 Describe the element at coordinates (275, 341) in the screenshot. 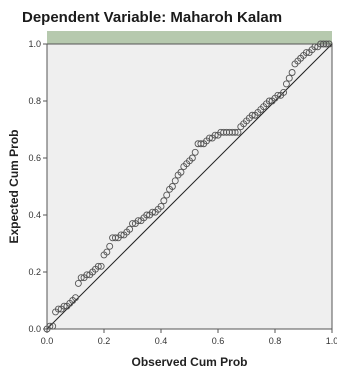

I see `x-tick-label: 0.8` at that location.